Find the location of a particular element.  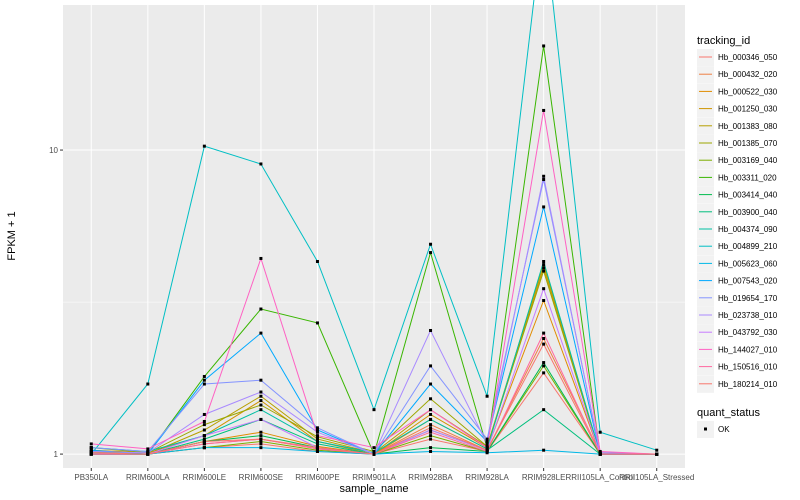

legend-label: Hb_003311_020 is located at coordinates (747, 177).